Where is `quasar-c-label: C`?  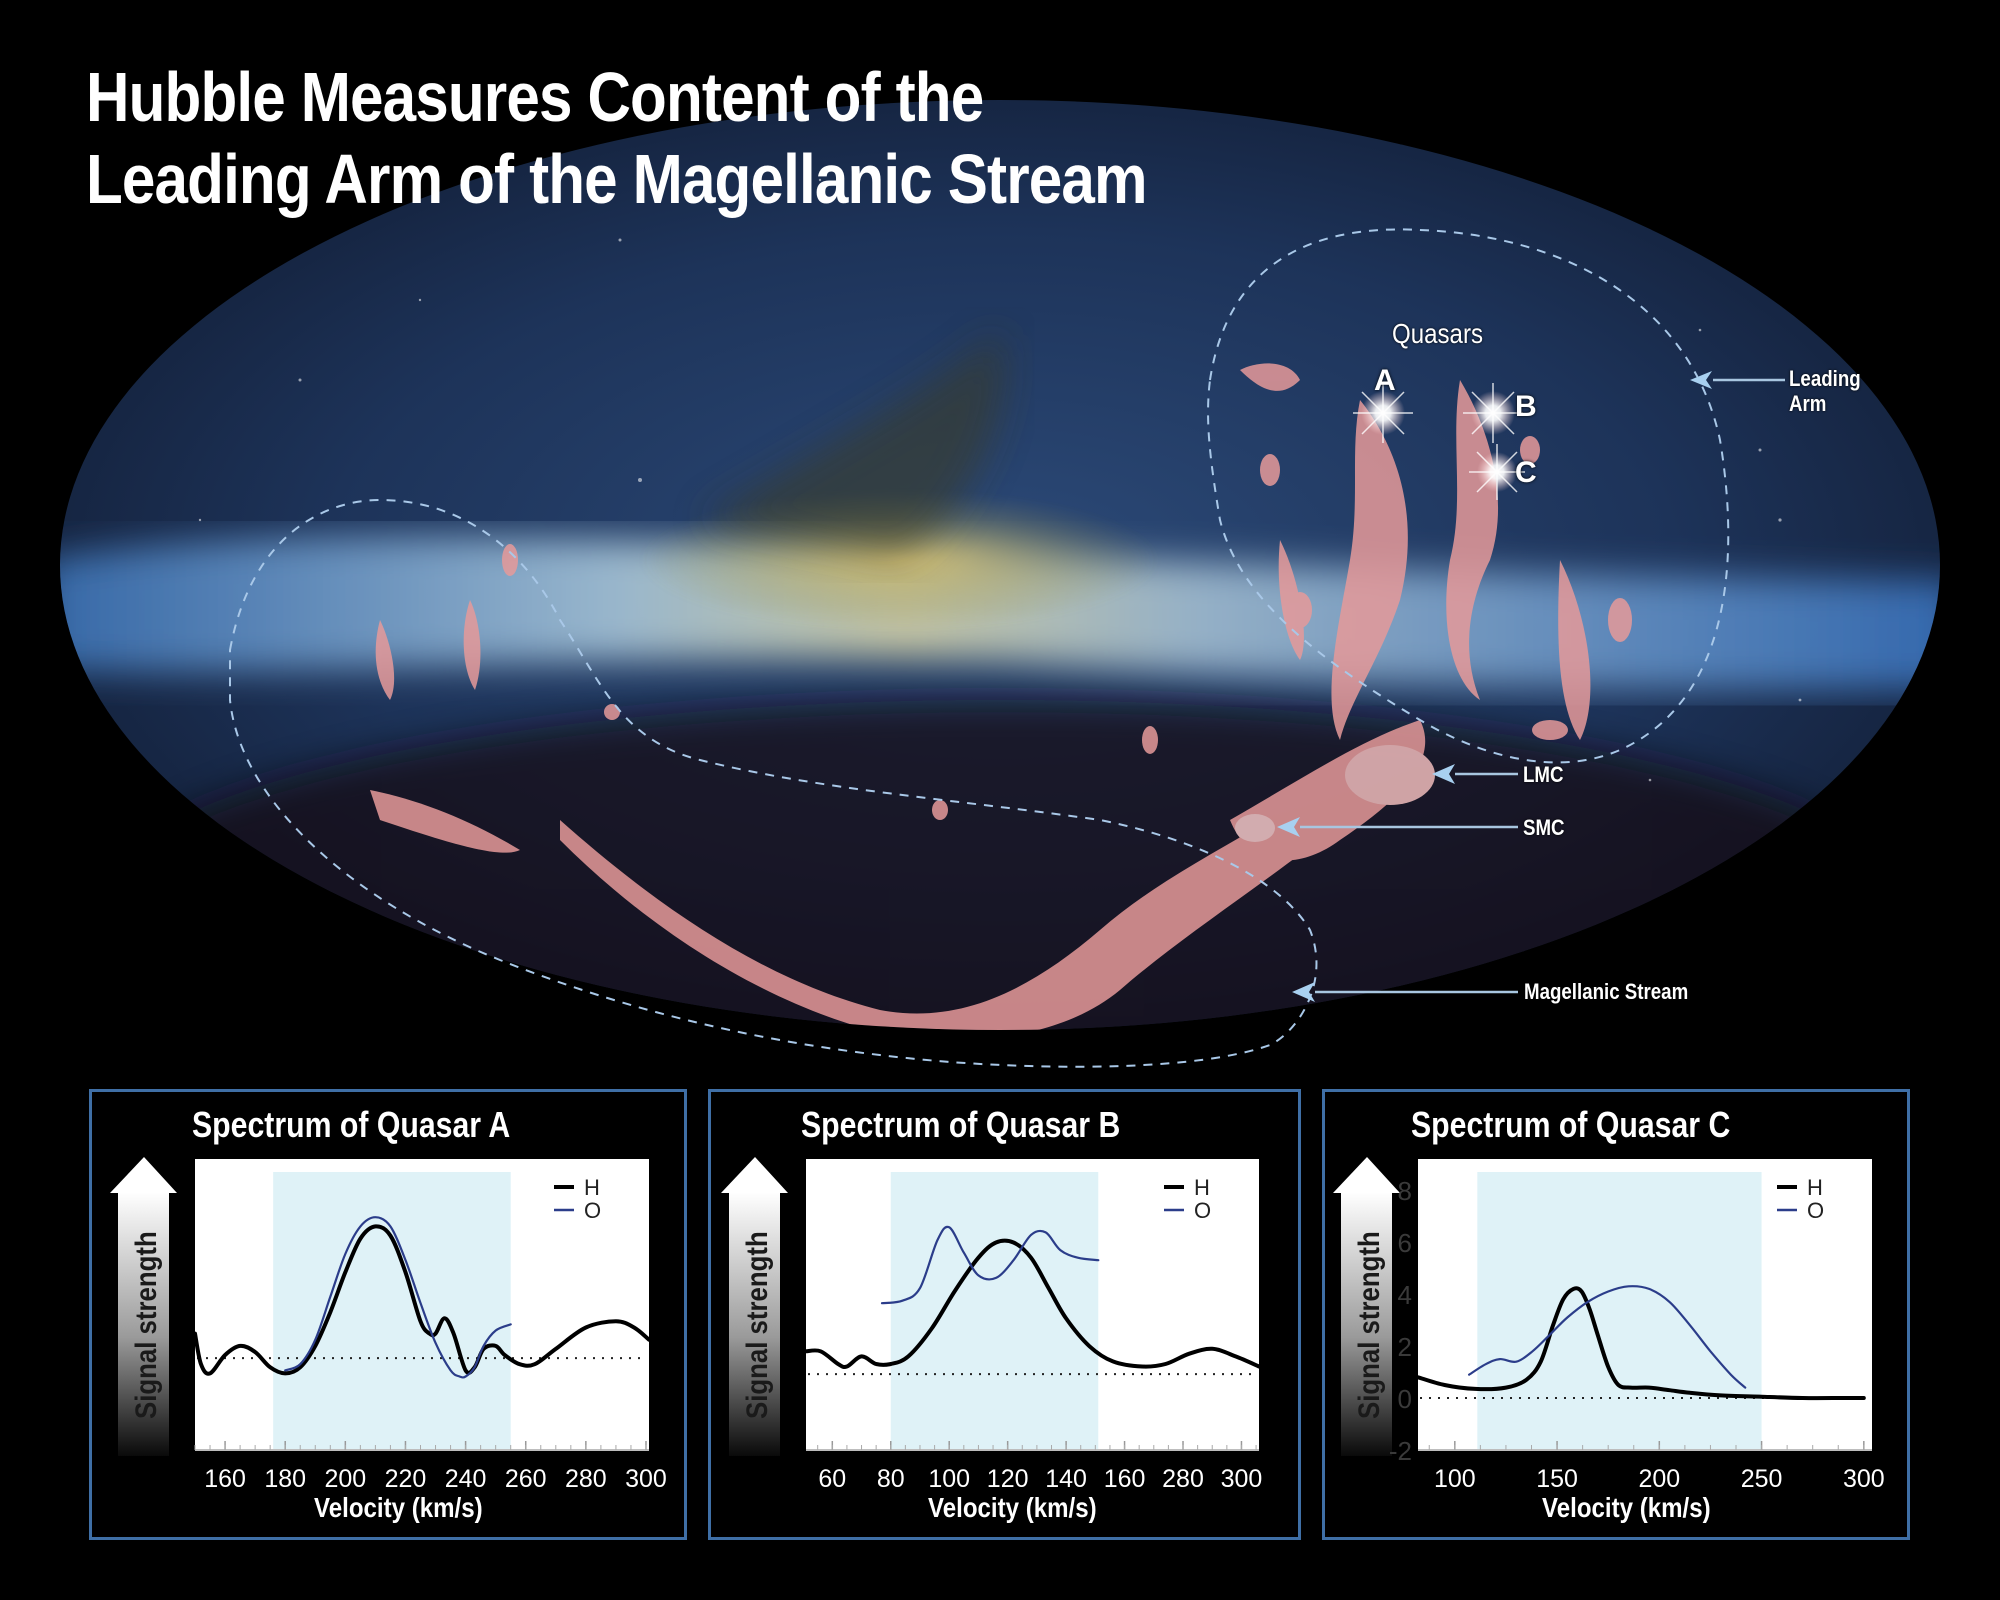 quasar-c-label: C is located at coordinates (1526, 472).